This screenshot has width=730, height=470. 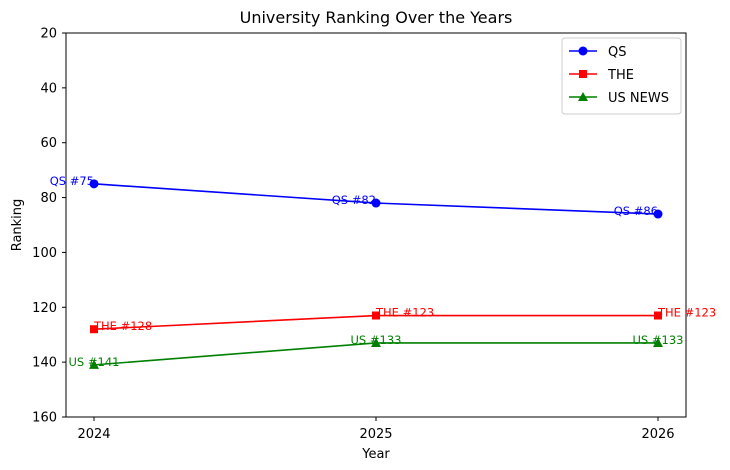 What do you see at coordinates (93, 434) in the screenshot?
I see `x-tick-label: 2024` at bounding box center [93, 434].